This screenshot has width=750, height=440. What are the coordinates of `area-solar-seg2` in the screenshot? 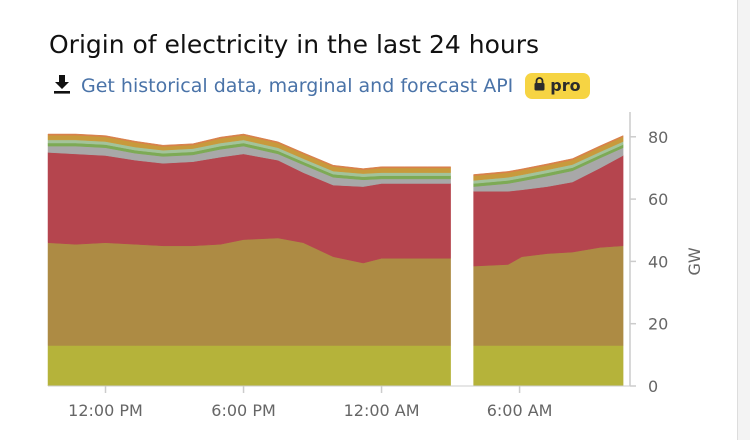 It's located at (548, 366).